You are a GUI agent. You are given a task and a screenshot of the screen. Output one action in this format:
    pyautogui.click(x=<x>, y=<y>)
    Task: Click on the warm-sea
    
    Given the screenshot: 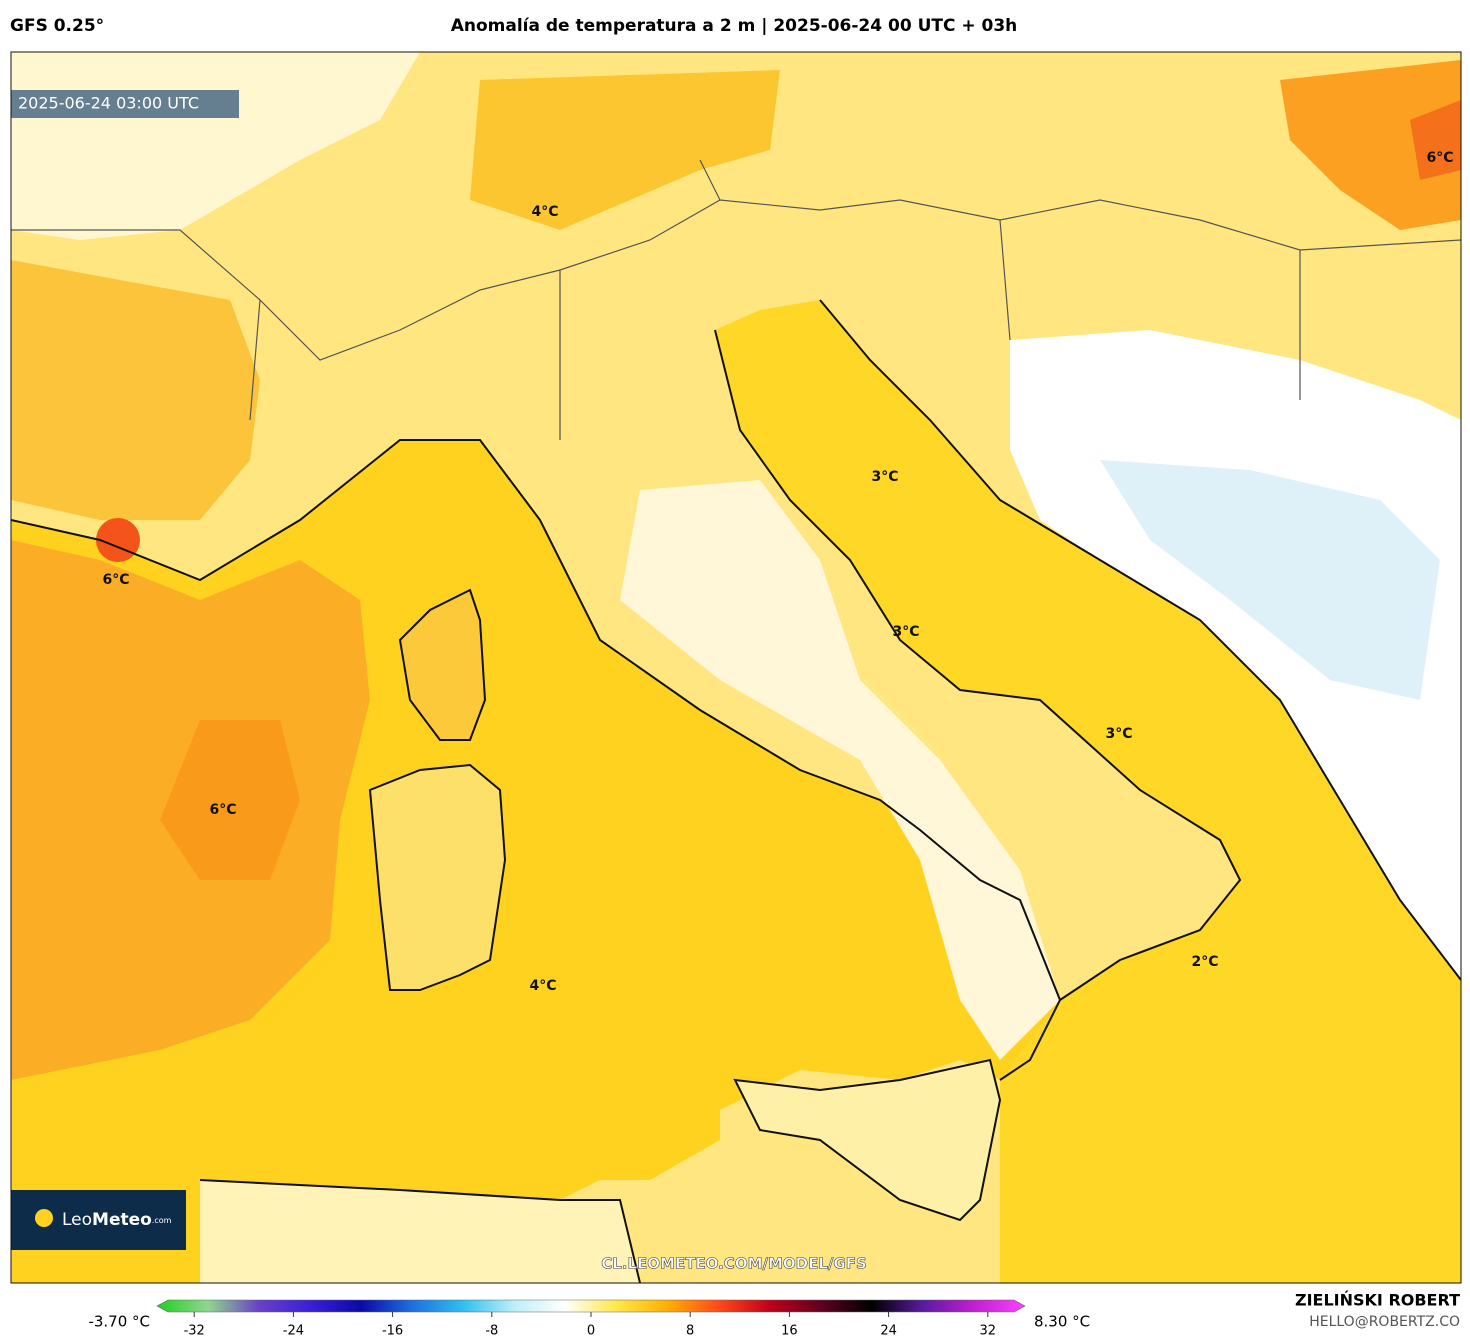 What is the action you would take?
    pyautogui.click(x=230, y=800)
    